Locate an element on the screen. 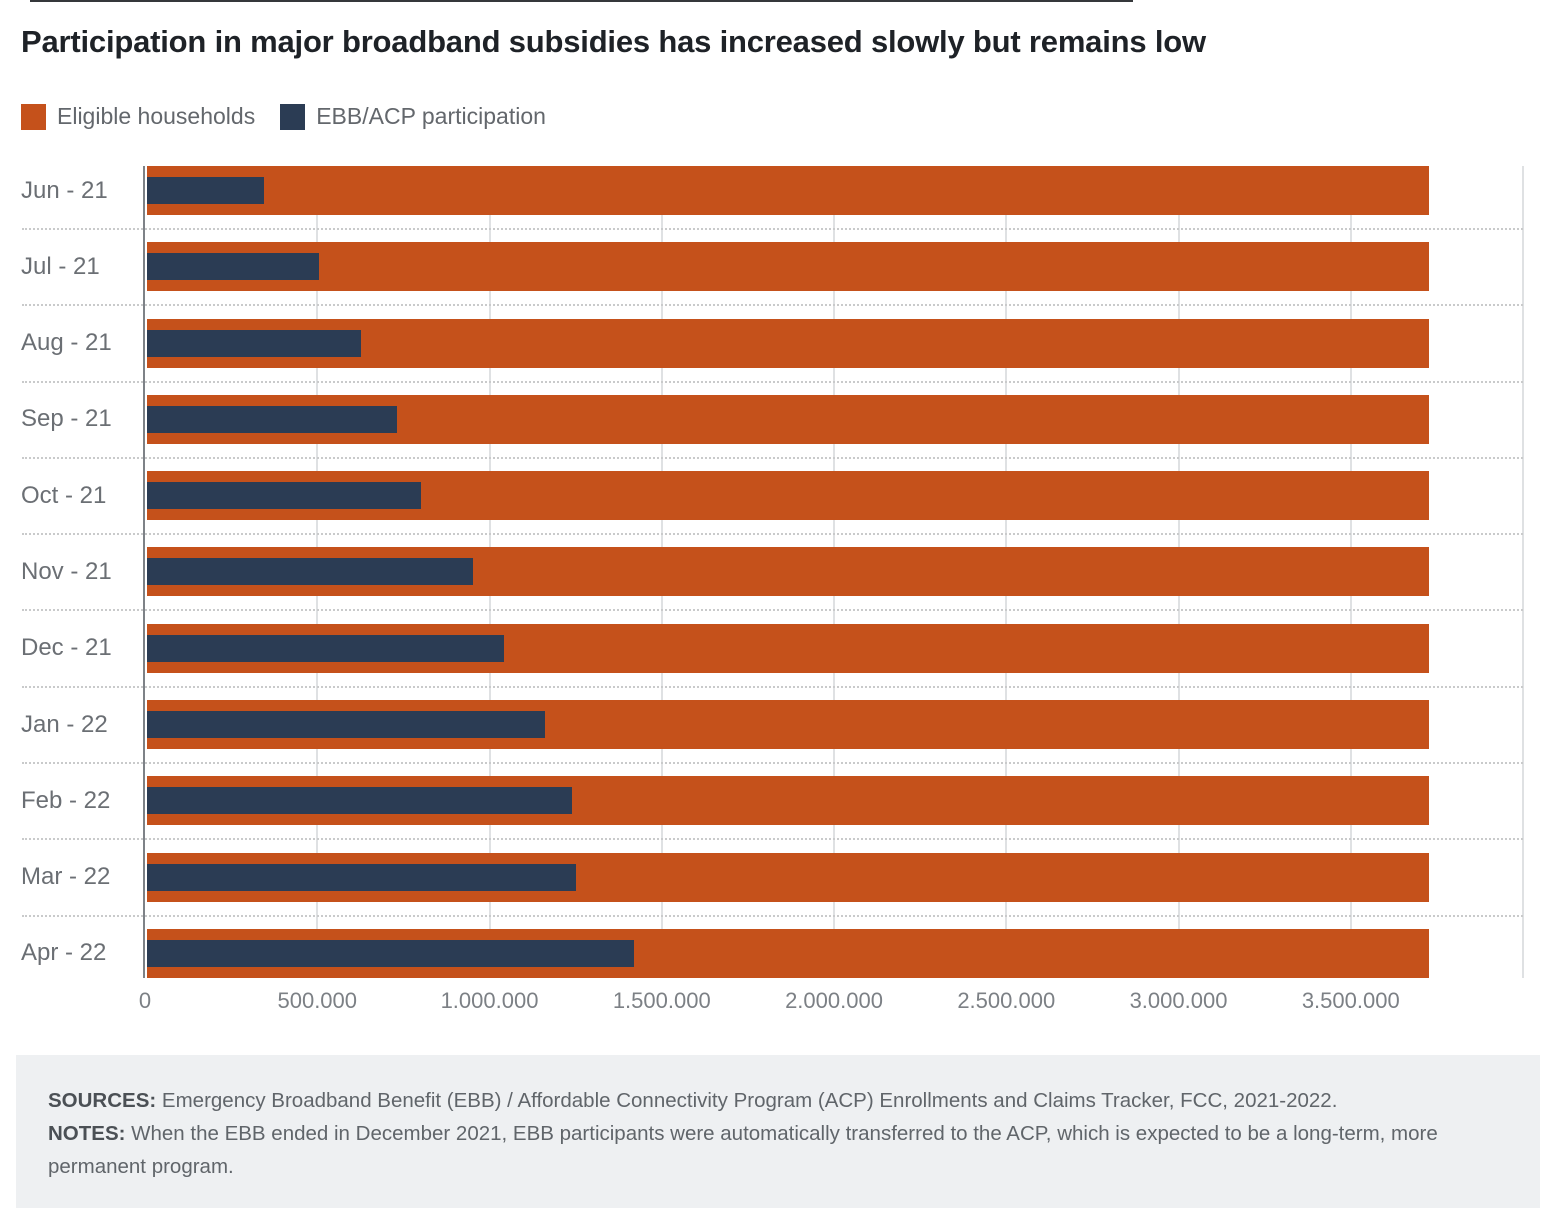  chart-row: Jun - 21 is located at coordinates (761, 198).